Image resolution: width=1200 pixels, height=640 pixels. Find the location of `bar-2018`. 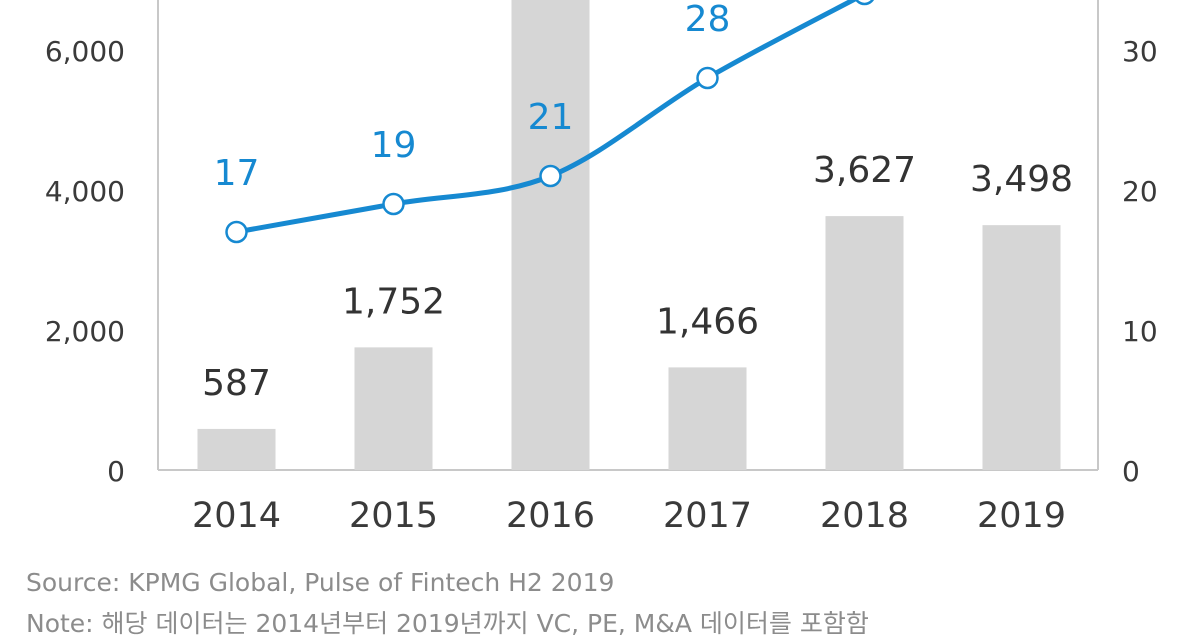

bar-2018 is located at coordinates (864, 343).